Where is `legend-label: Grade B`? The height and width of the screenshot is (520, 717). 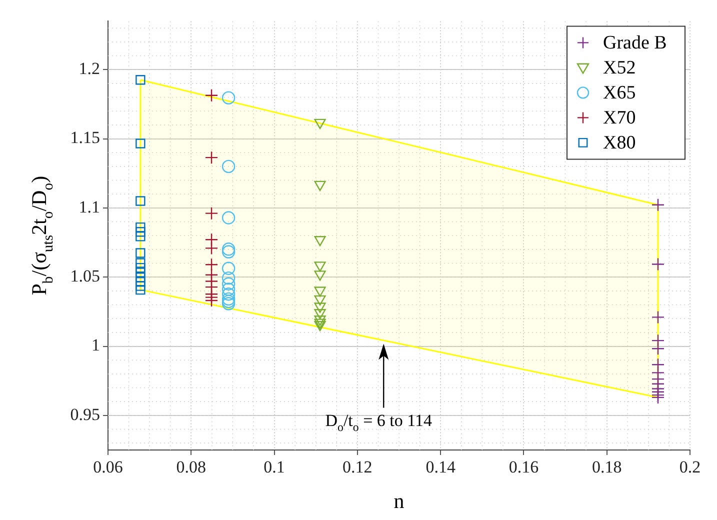
legend-label: Grade B is located at coordinates (635, 43).